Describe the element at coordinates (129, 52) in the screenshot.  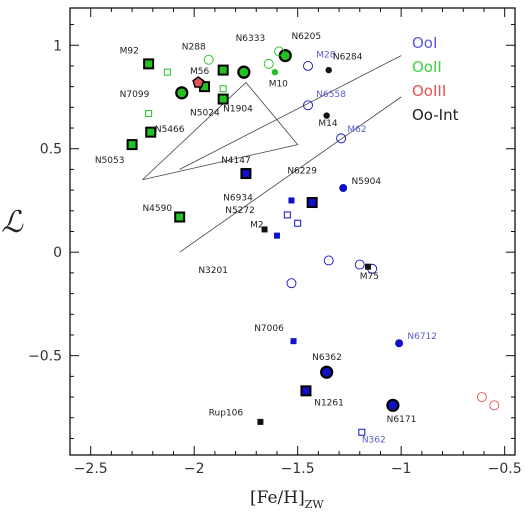
I see `point-label: M92` at that location.